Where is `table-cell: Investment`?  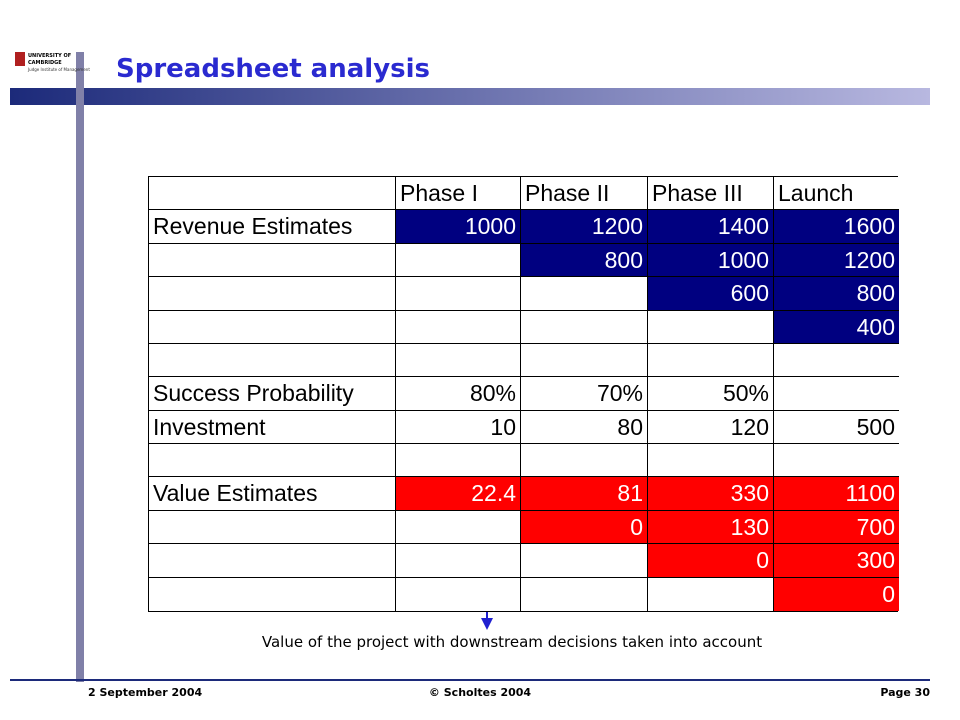 table-cell: Investment is located at coordinates (272, 427).